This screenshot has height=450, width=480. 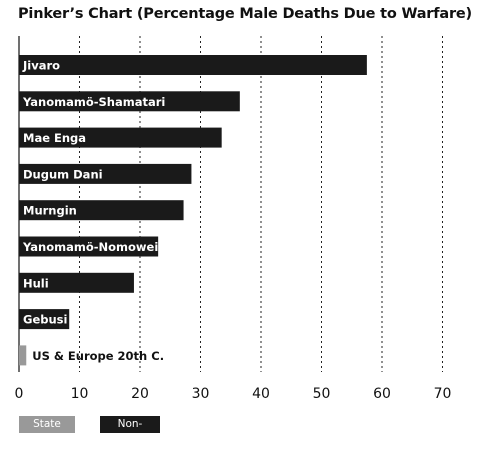 I want to click on bar-label: Yanomamö-Nomowei, so click(x=90, y=247).